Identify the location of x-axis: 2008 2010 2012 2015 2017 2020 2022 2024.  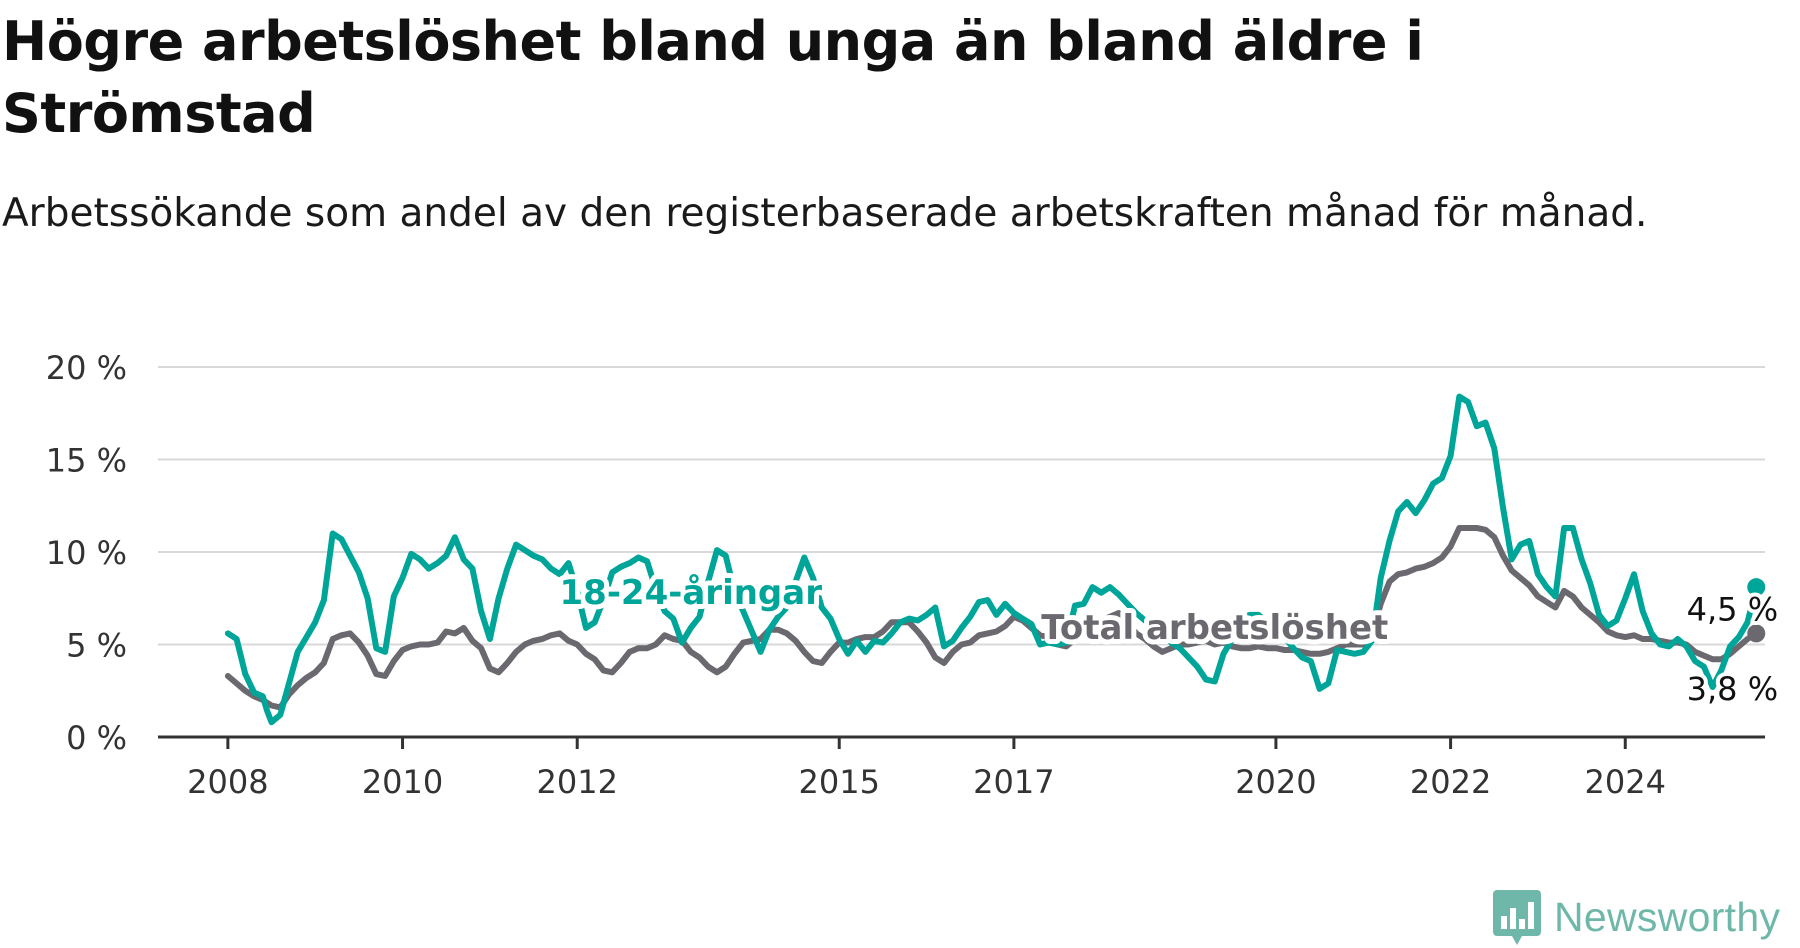
(961, 768).